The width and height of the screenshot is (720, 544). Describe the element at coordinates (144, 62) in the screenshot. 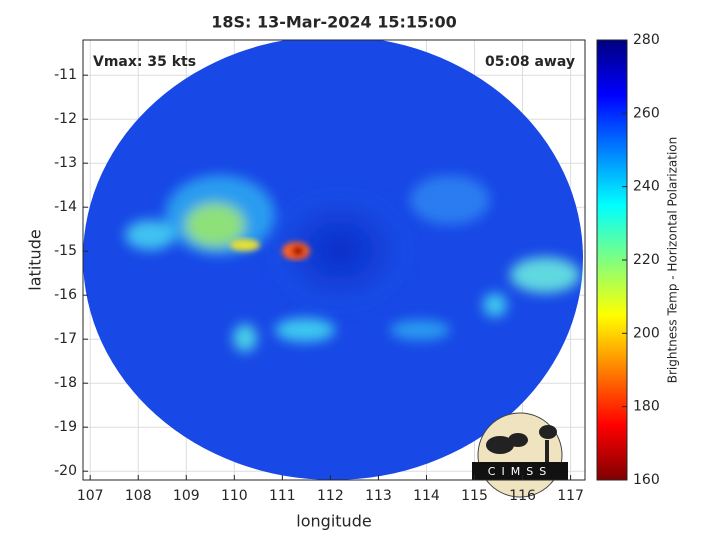

I see `annotation: Vmax: 35 kts` at that location.